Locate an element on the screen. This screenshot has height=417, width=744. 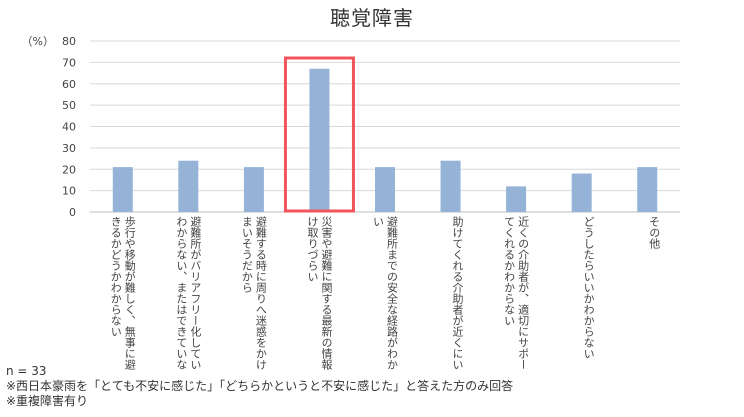
y-tick-label: 80 is located at coordinates (69, 41).